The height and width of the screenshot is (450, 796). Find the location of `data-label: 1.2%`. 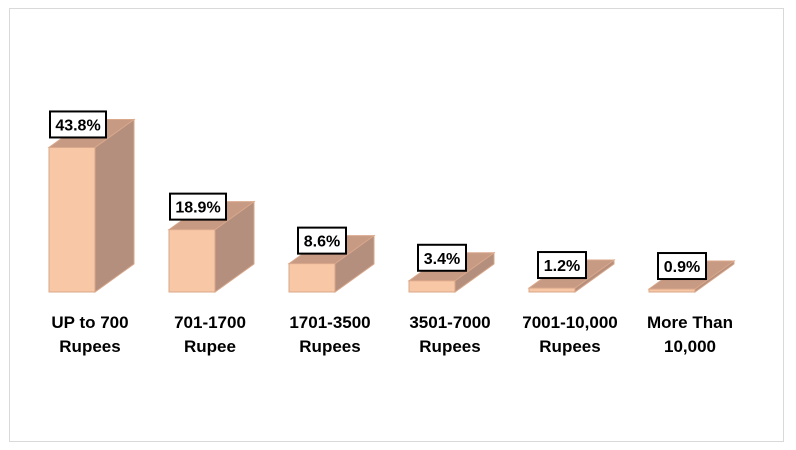

data-label: 1.2% is located at coordinates (562, 266).